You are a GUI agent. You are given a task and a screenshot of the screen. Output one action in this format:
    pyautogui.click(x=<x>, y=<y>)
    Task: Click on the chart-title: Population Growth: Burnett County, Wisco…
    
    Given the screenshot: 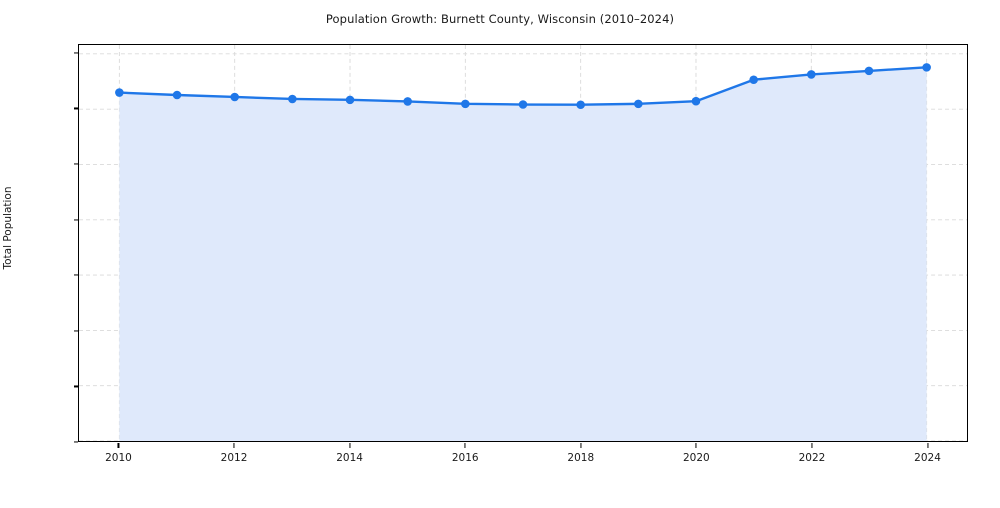 What is the action you would take?
    pyautogui.click(x=500, y=19)
    